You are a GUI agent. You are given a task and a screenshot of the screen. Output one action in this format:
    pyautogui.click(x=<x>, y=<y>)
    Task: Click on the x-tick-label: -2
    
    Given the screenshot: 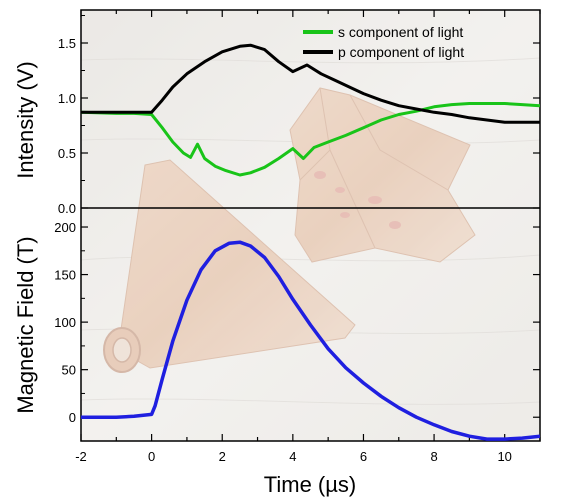 What is the action you would take?
    pyautogui.click(x=81, y=456)
    